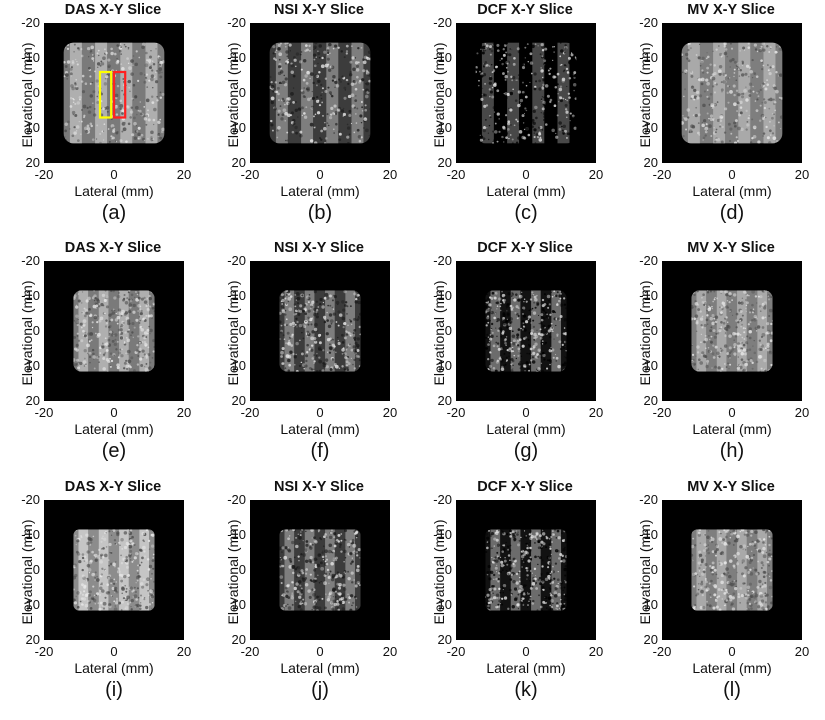 The image size is (825, 720). What do you see at coordinates (732, 451) in the screenshot?
I see `panel-caption: (h)` at bounding box center [732, 451].